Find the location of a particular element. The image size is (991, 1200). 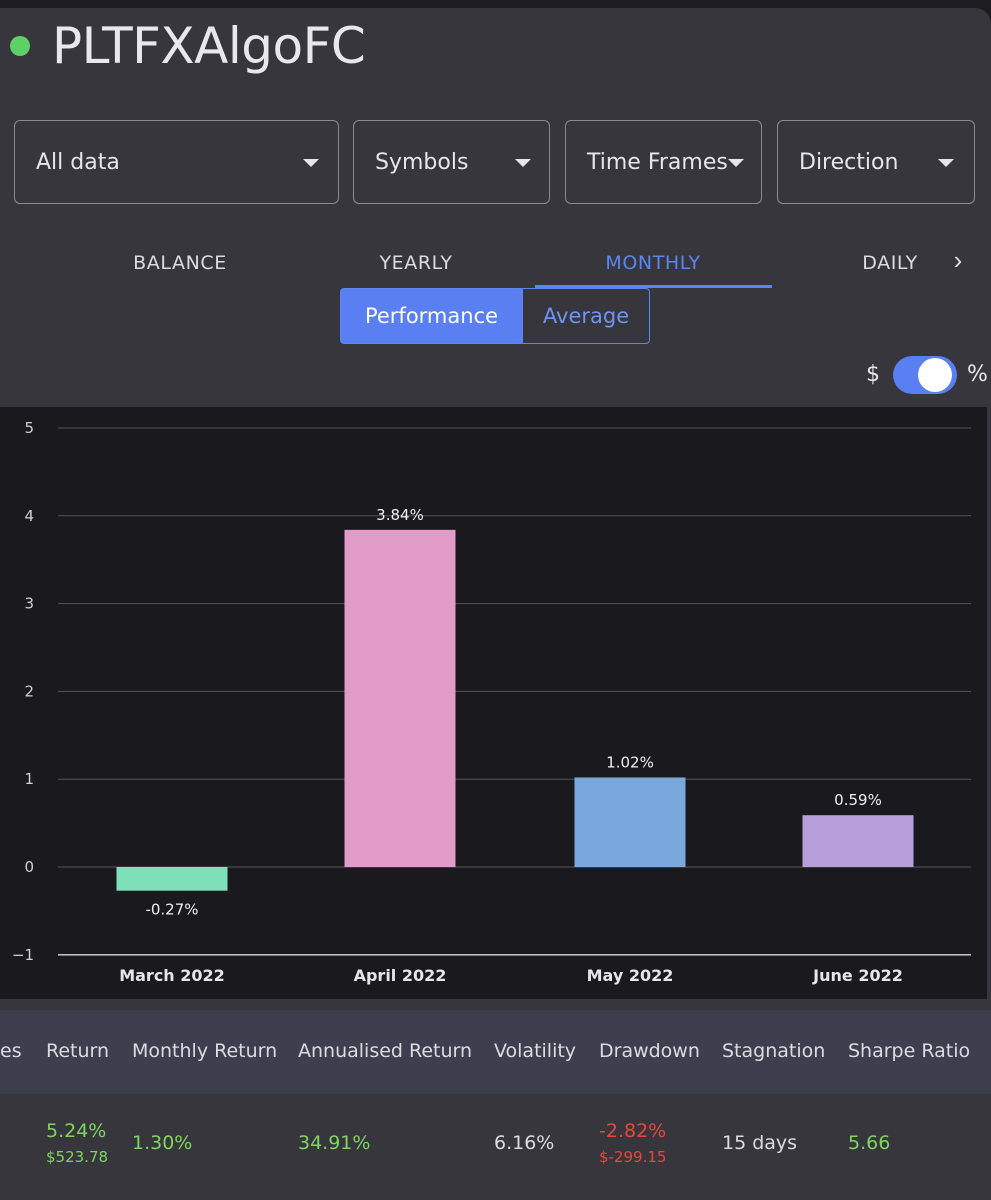

symbols-dropdown-label: Symbols is located at coordinates (422, 162).